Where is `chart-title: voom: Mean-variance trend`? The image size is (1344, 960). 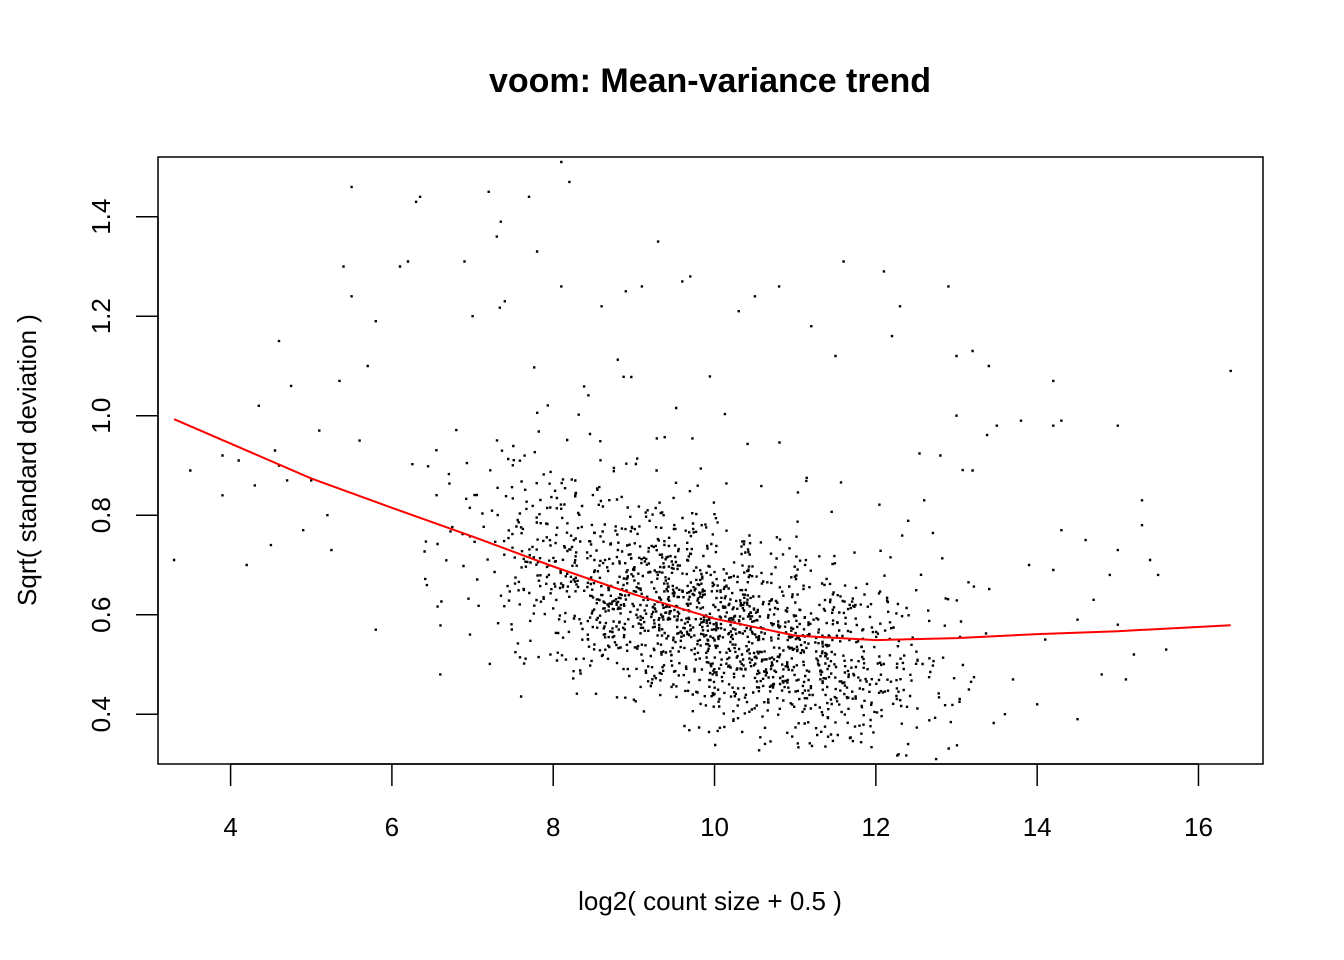 chart-title: voom: Mean-variance trend is located at coordinates (710, 81).